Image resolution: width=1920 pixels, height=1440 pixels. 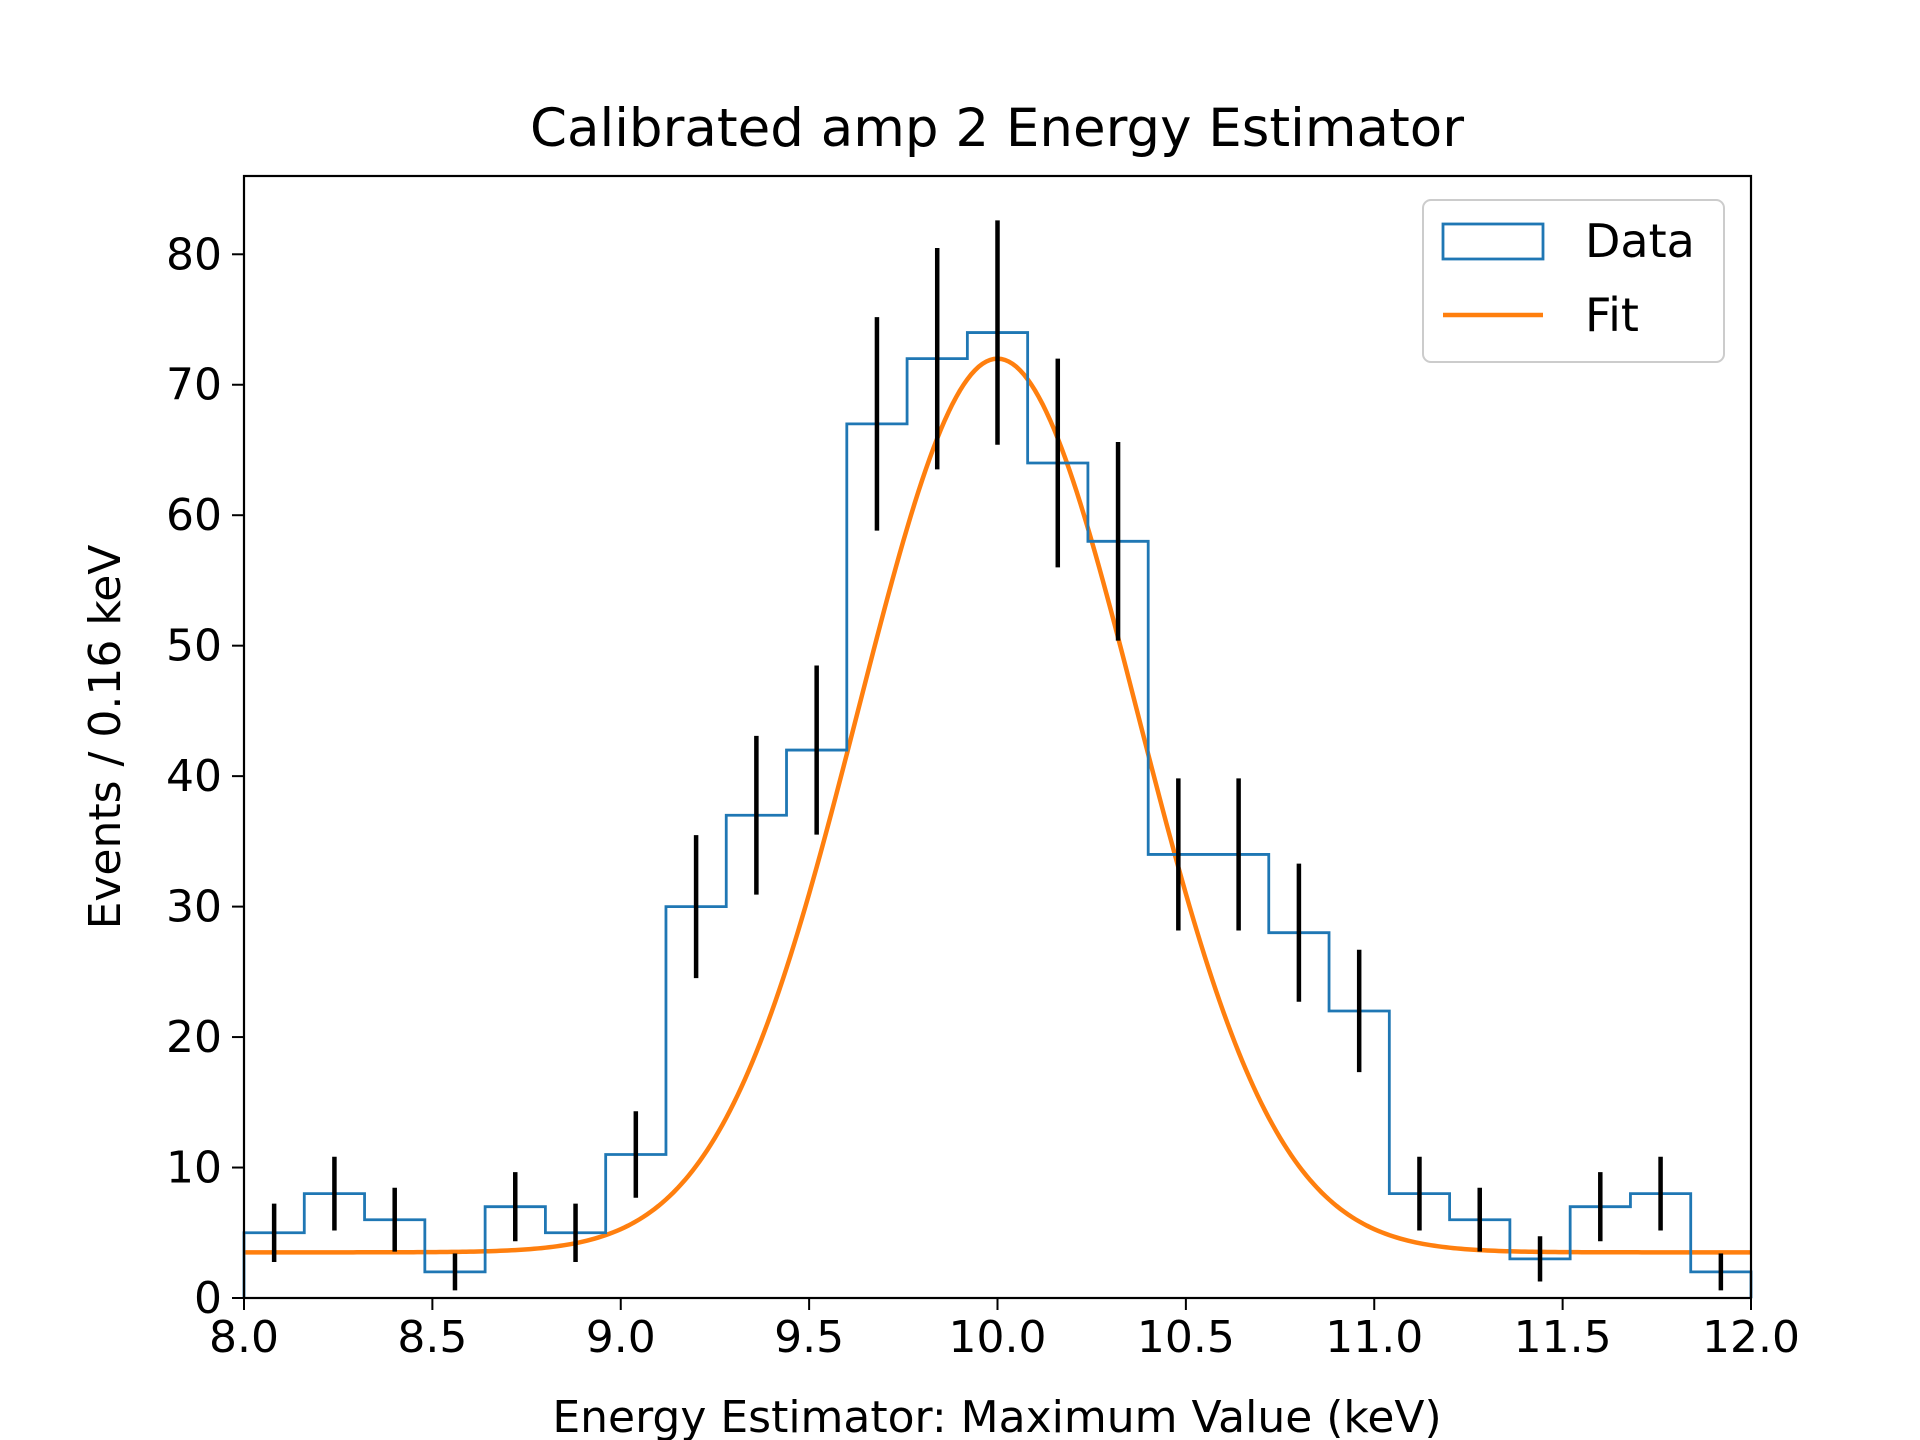 I want to click on y-tick-label: 40, so click(x=194, y=776).